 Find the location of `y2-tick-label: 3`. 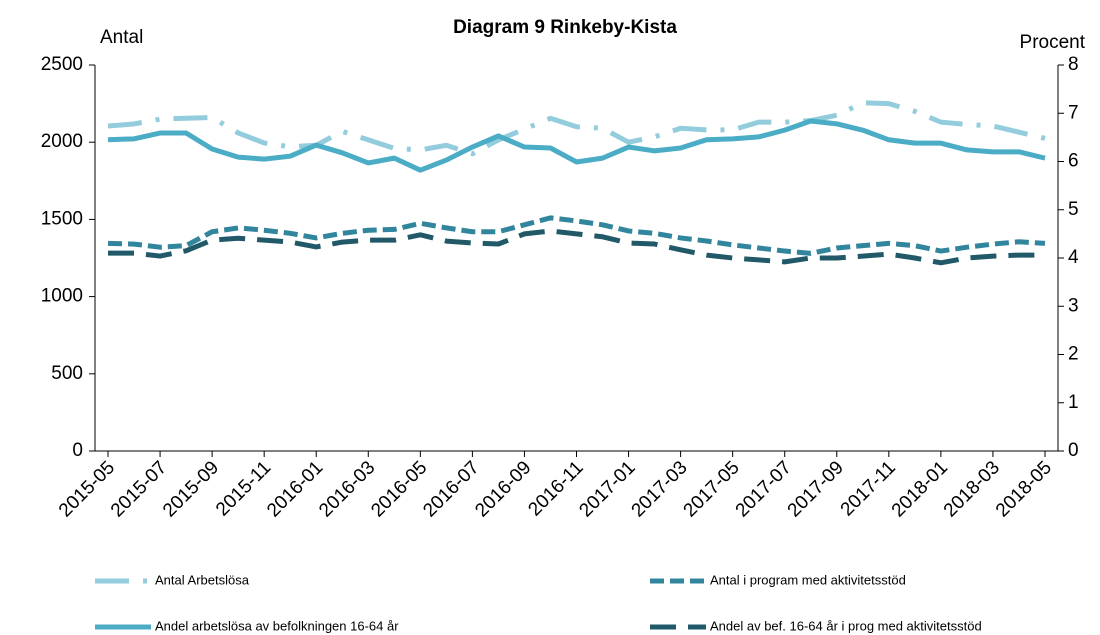

y2-tick-label: 3 is located at coordinates (1073, 305).